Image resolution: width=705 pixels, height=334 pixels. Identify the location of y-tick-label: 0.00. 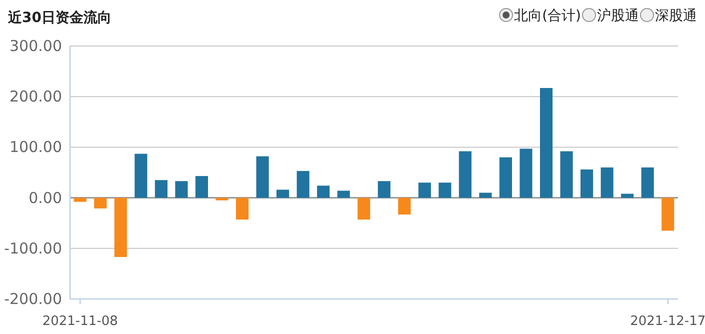
(45, 197).